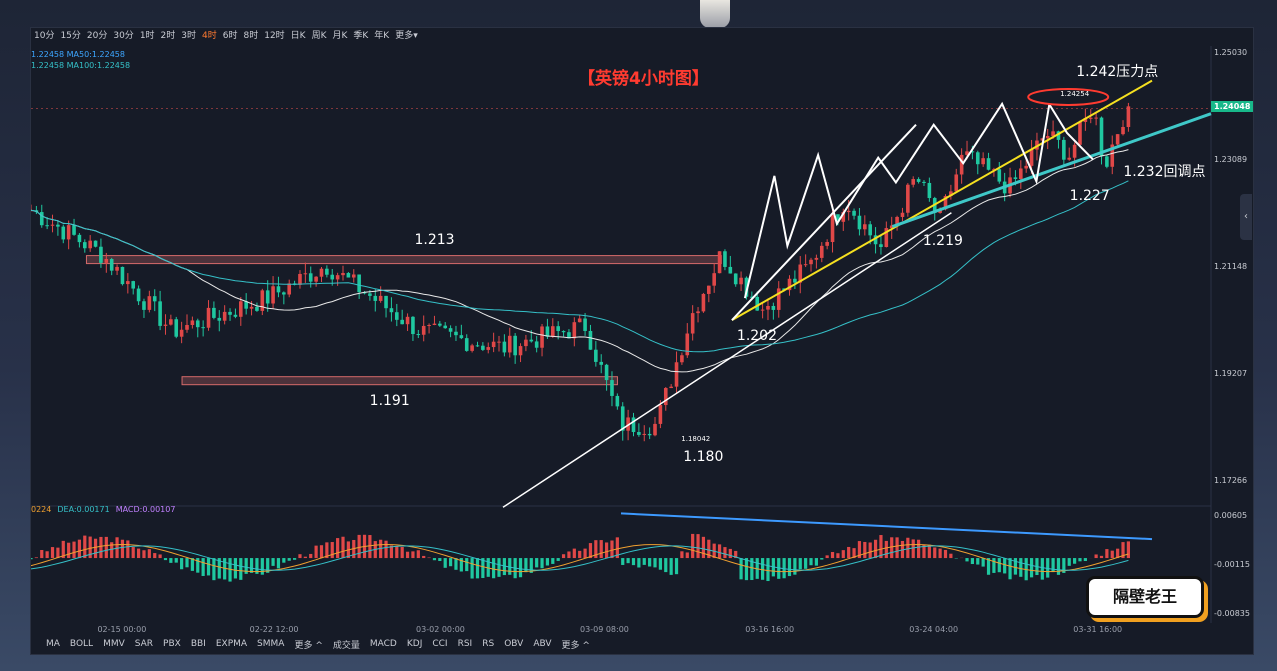 This screenshot has height=671, width=1277. What do you see at coordinates (230, 36) in the screenshot?
I see `timeframe-8: 6时` at bounding box center [230, 36].